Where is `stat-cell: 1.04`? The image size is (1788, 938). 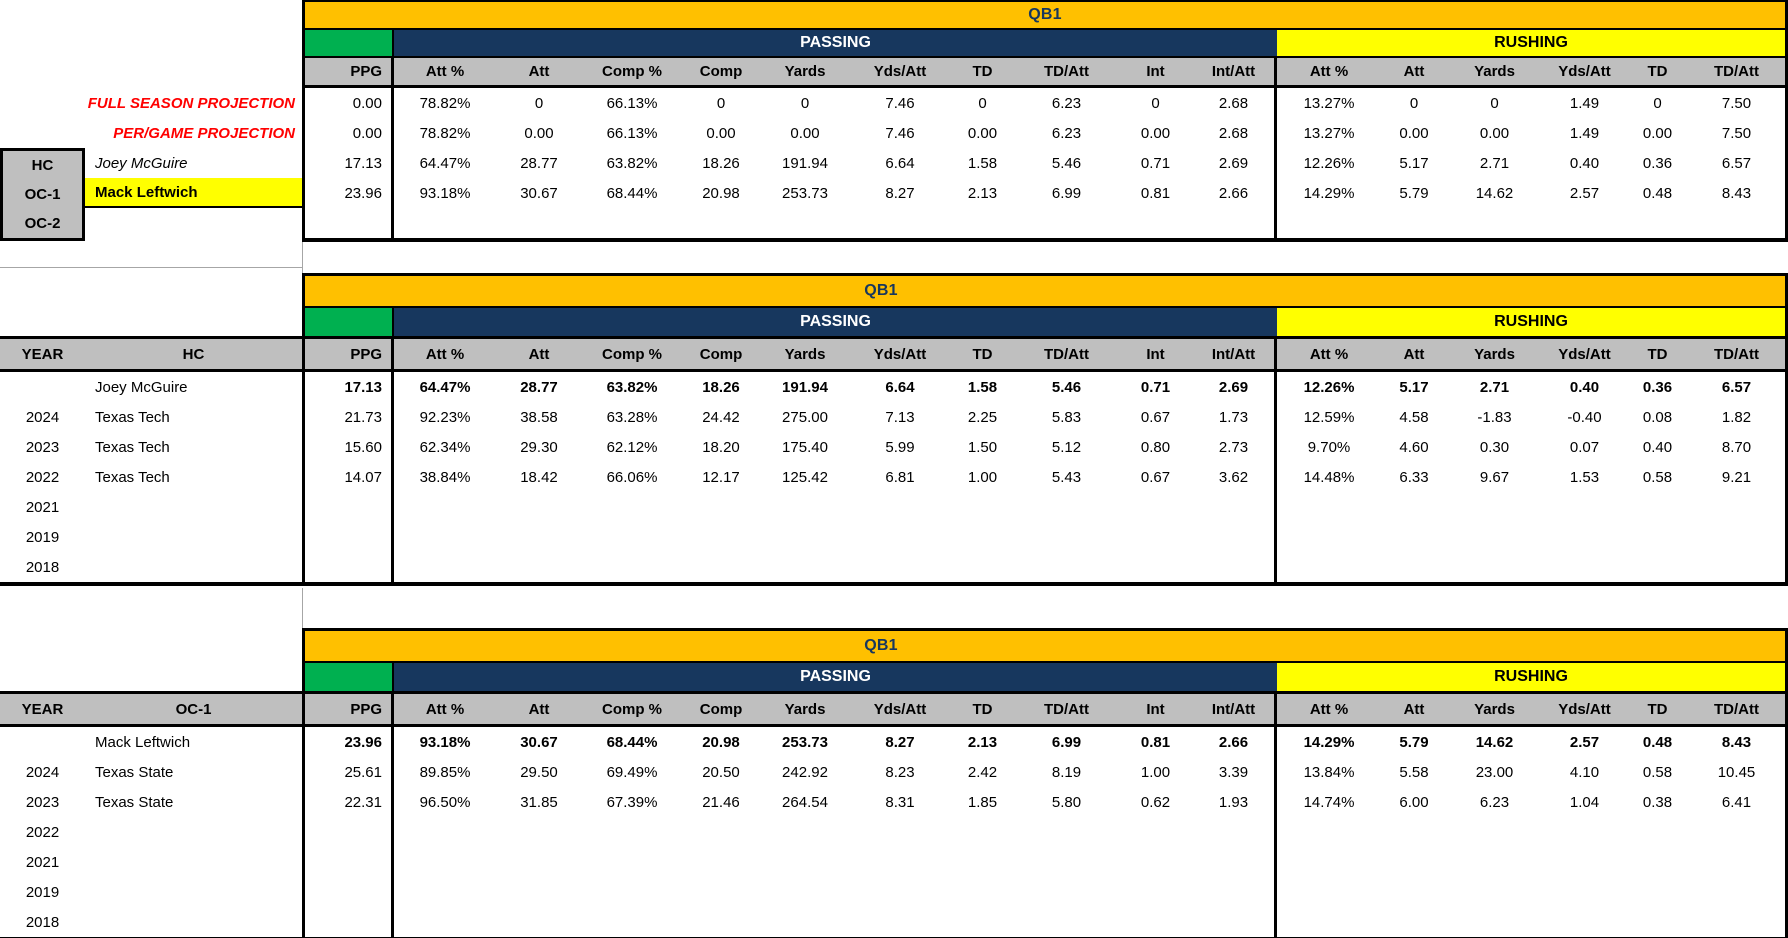 stat-cell: 1.04 is located at coordinates (1584, 802).